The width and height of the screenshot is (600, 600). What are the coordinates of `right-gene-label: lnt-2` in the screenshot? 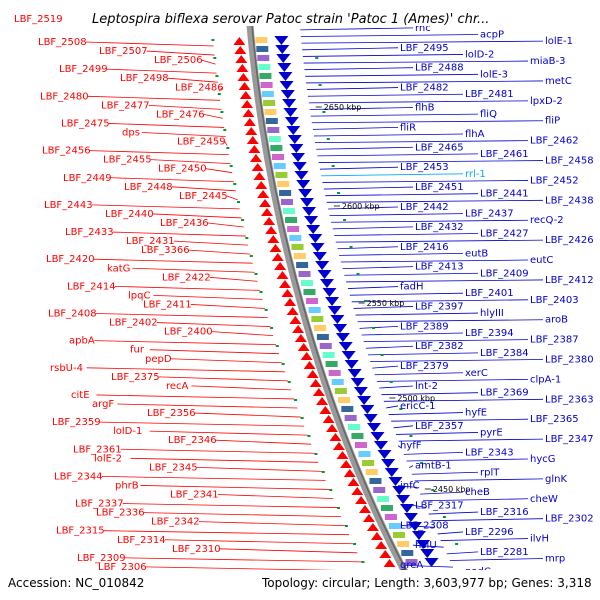 It's located at (426, 386).